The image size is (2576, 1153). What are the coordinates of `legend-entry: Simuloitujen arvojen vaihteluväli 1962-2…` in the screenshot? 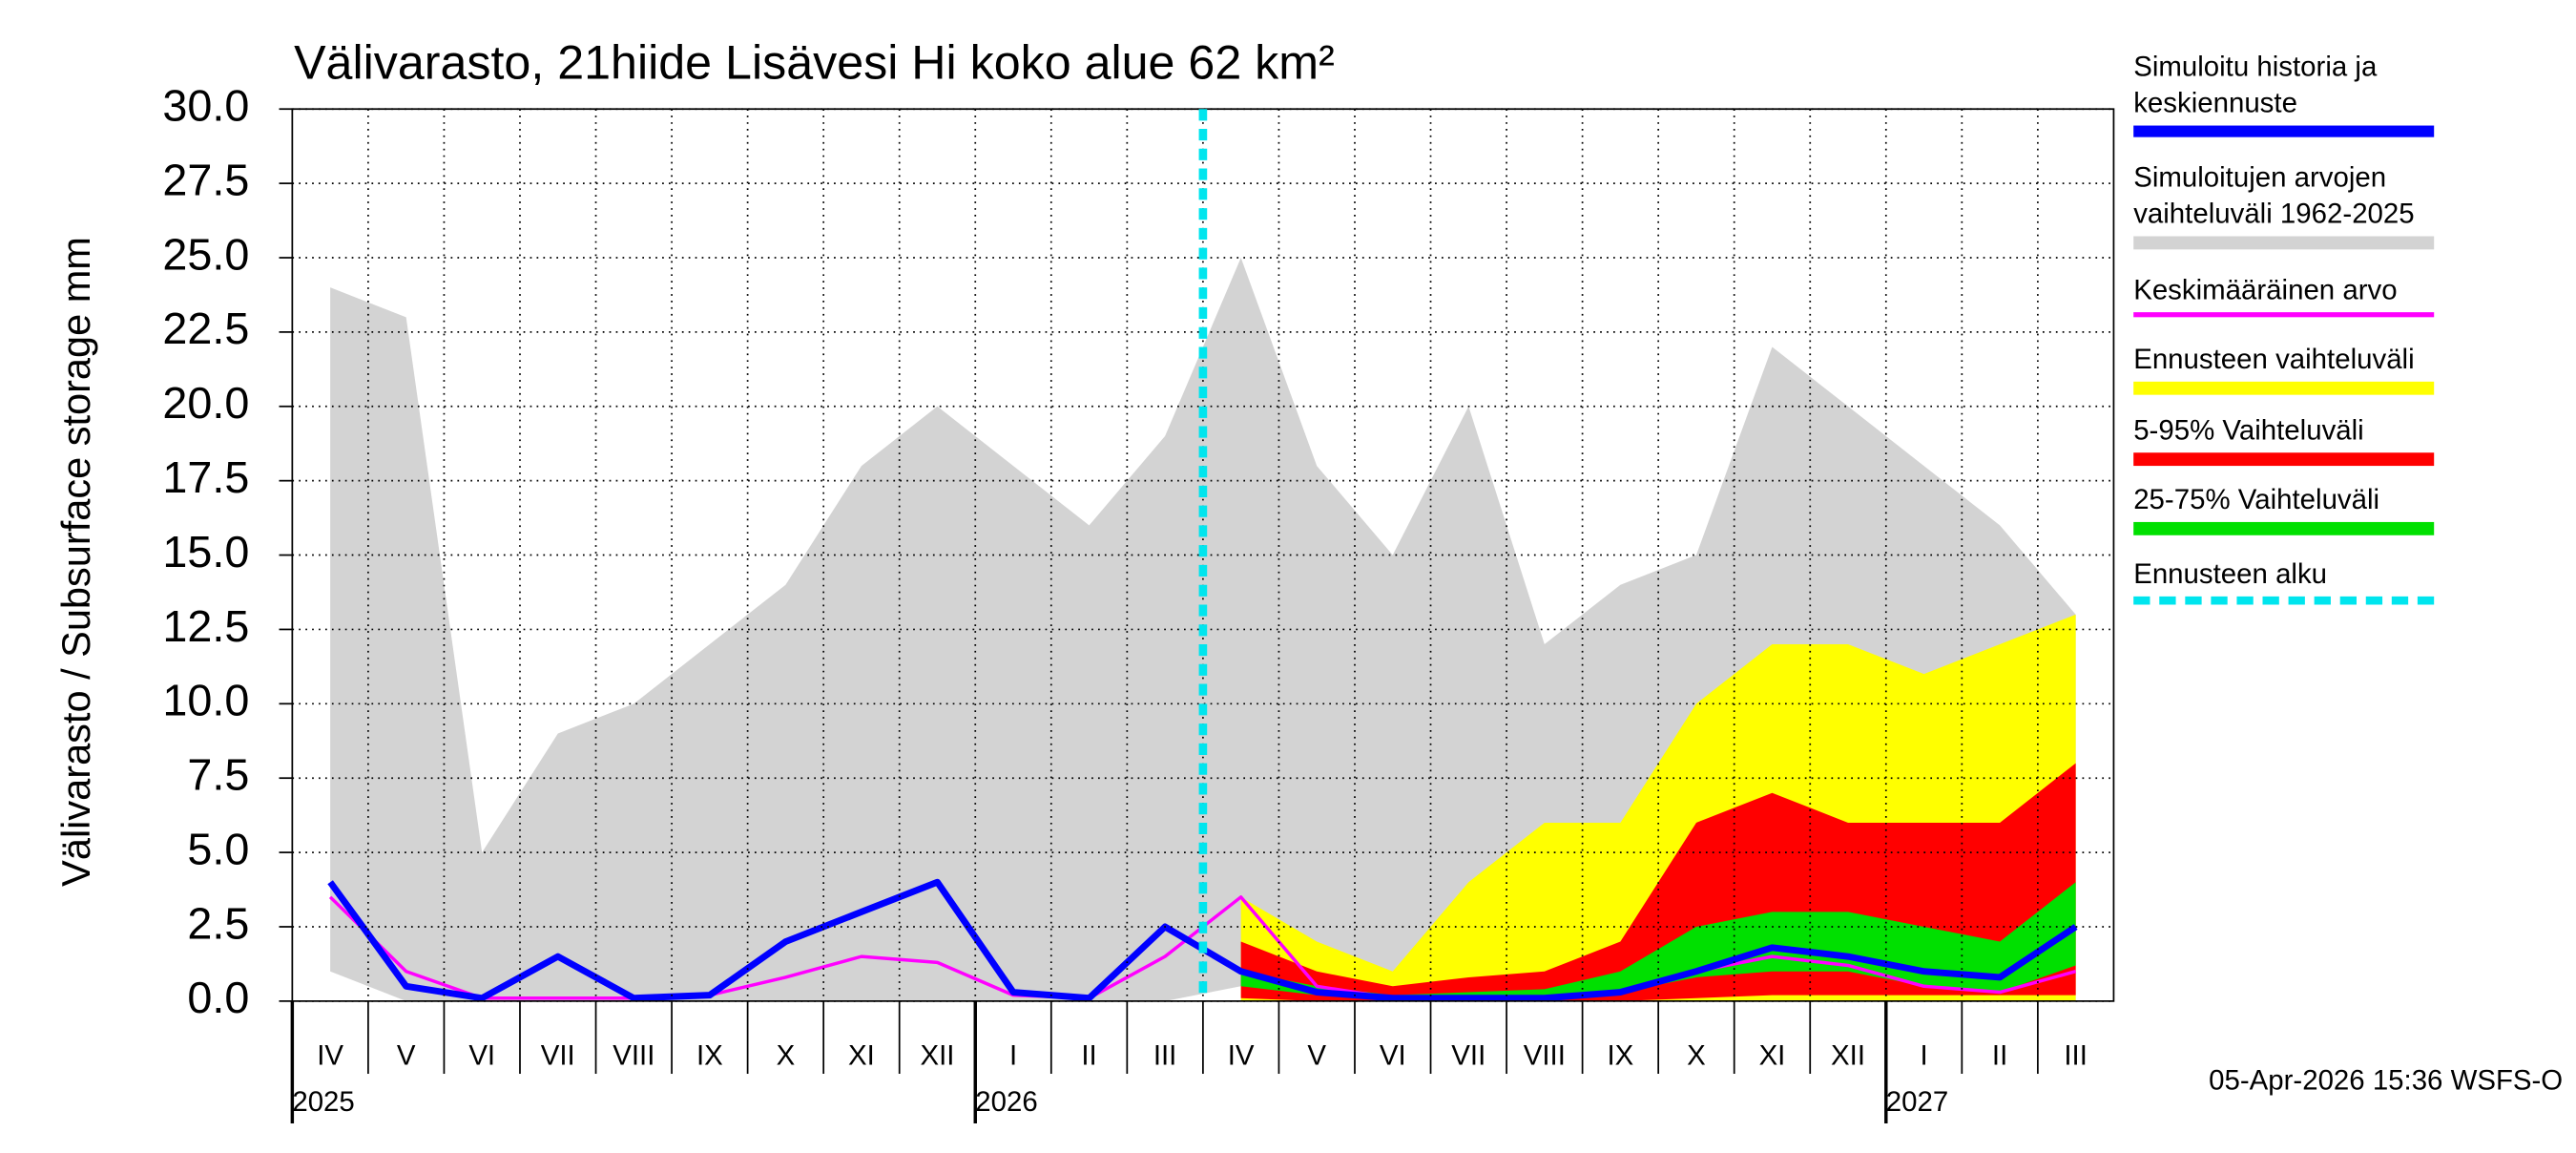 It's located at (2298, 205).